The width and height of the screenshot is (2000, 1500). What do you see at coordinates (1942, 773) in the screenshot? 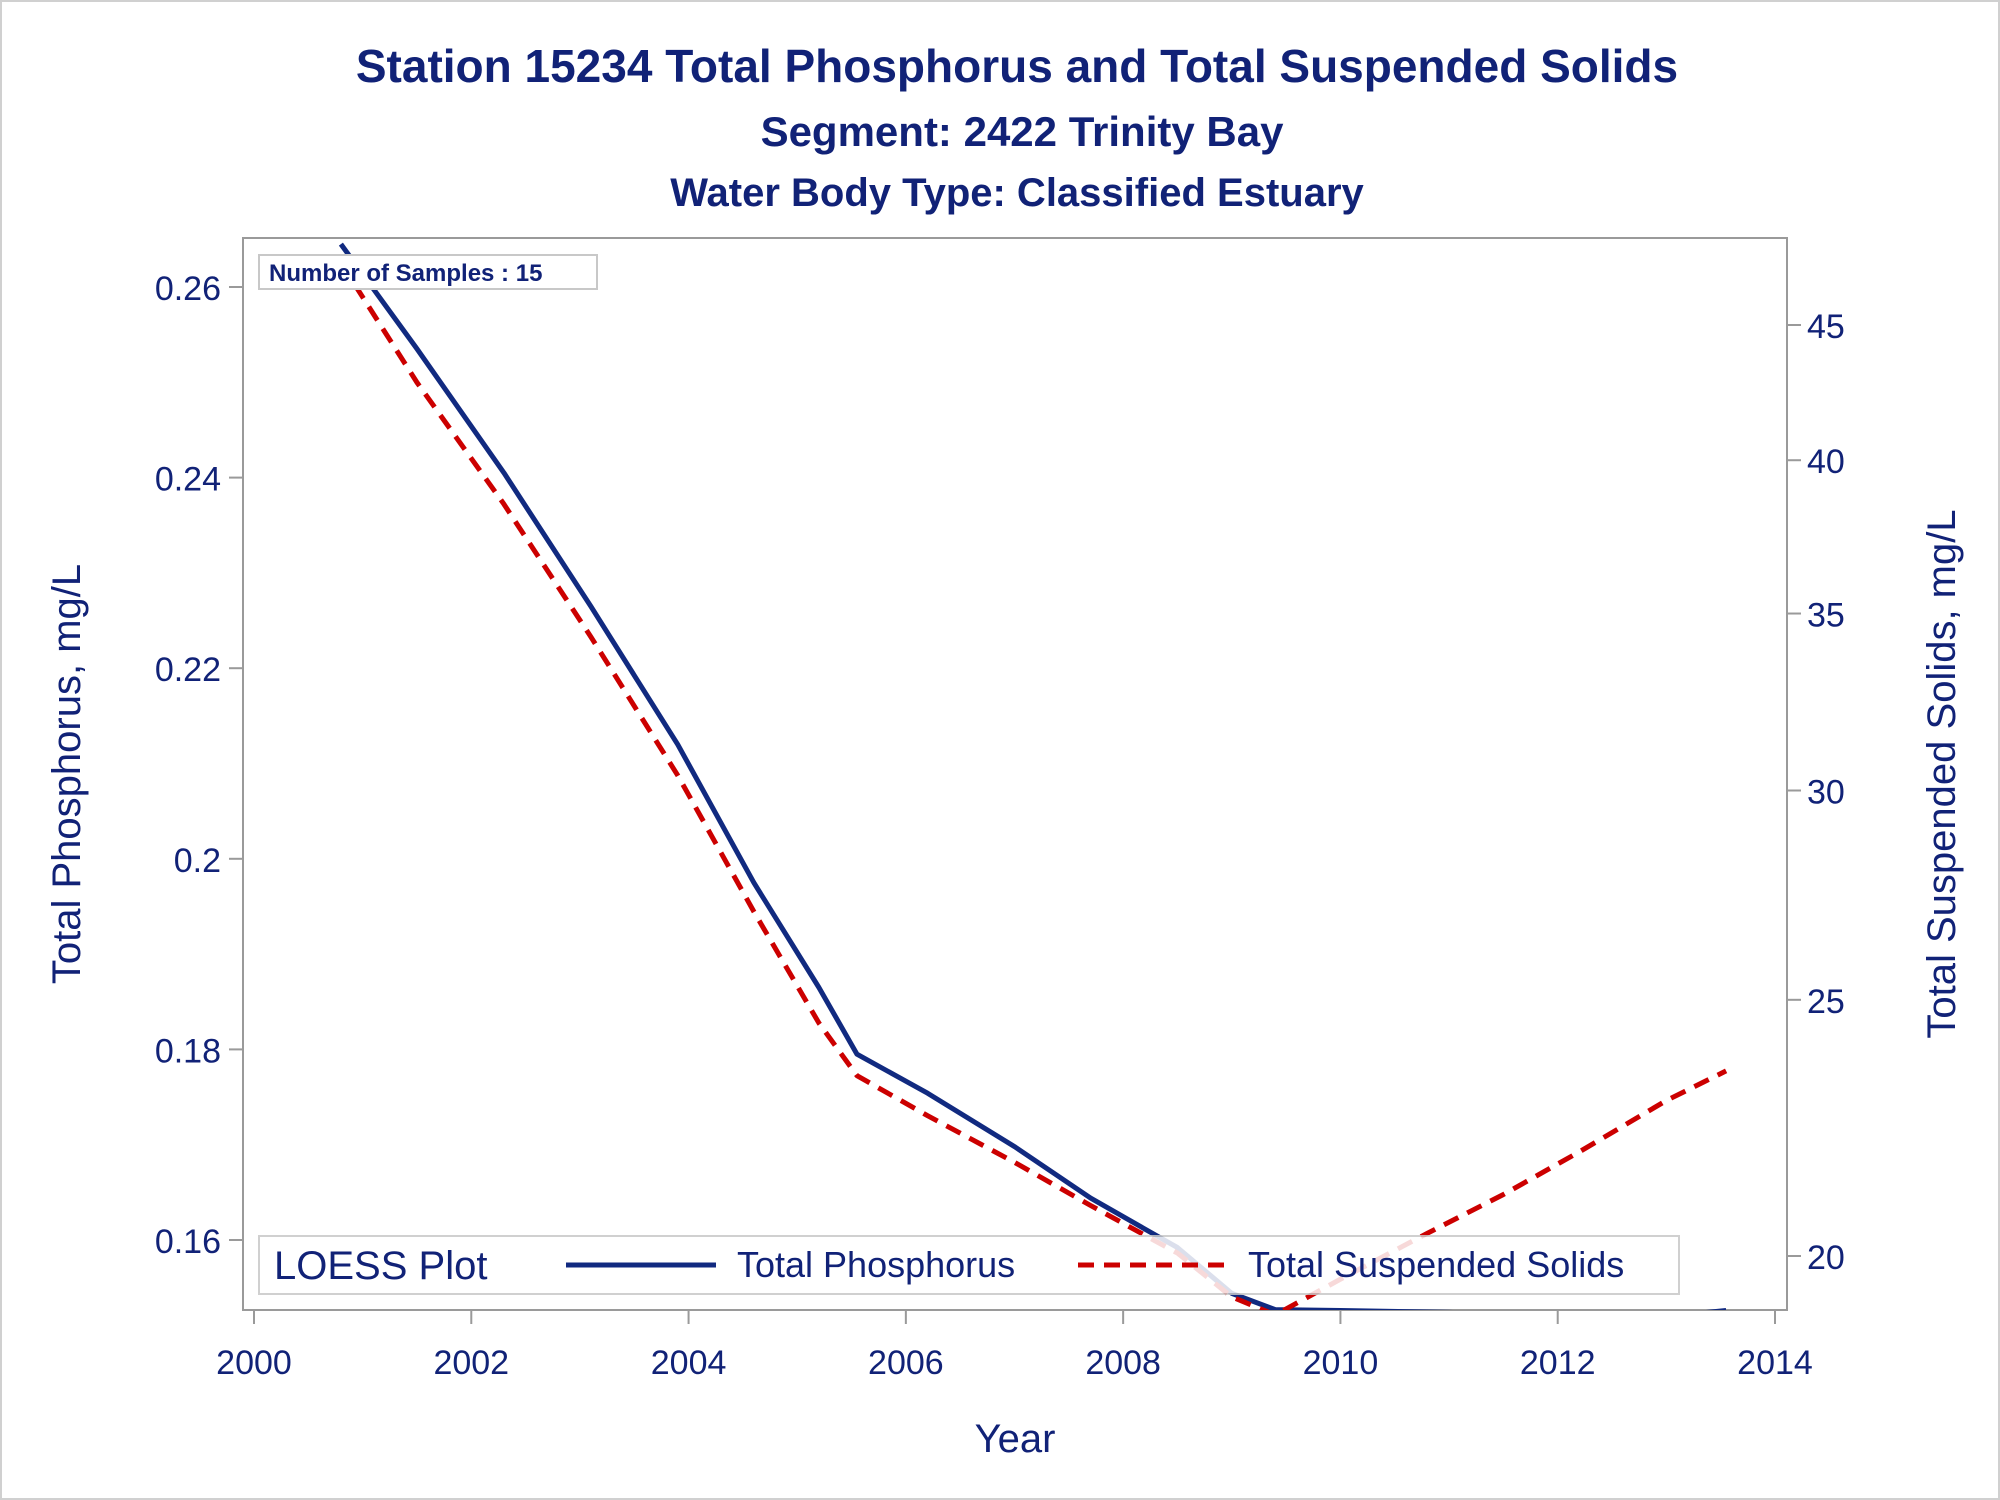
I see `y2-axis-label: Total Suspended Solids, mg/L` at bounding box center [1942, 773].